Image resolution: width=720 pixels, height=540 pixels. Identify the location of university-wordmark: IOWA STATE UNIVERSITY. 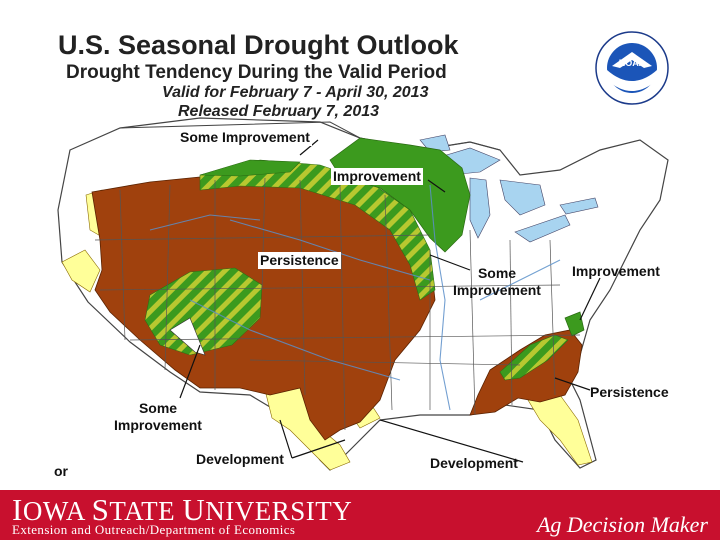
(182, 510).